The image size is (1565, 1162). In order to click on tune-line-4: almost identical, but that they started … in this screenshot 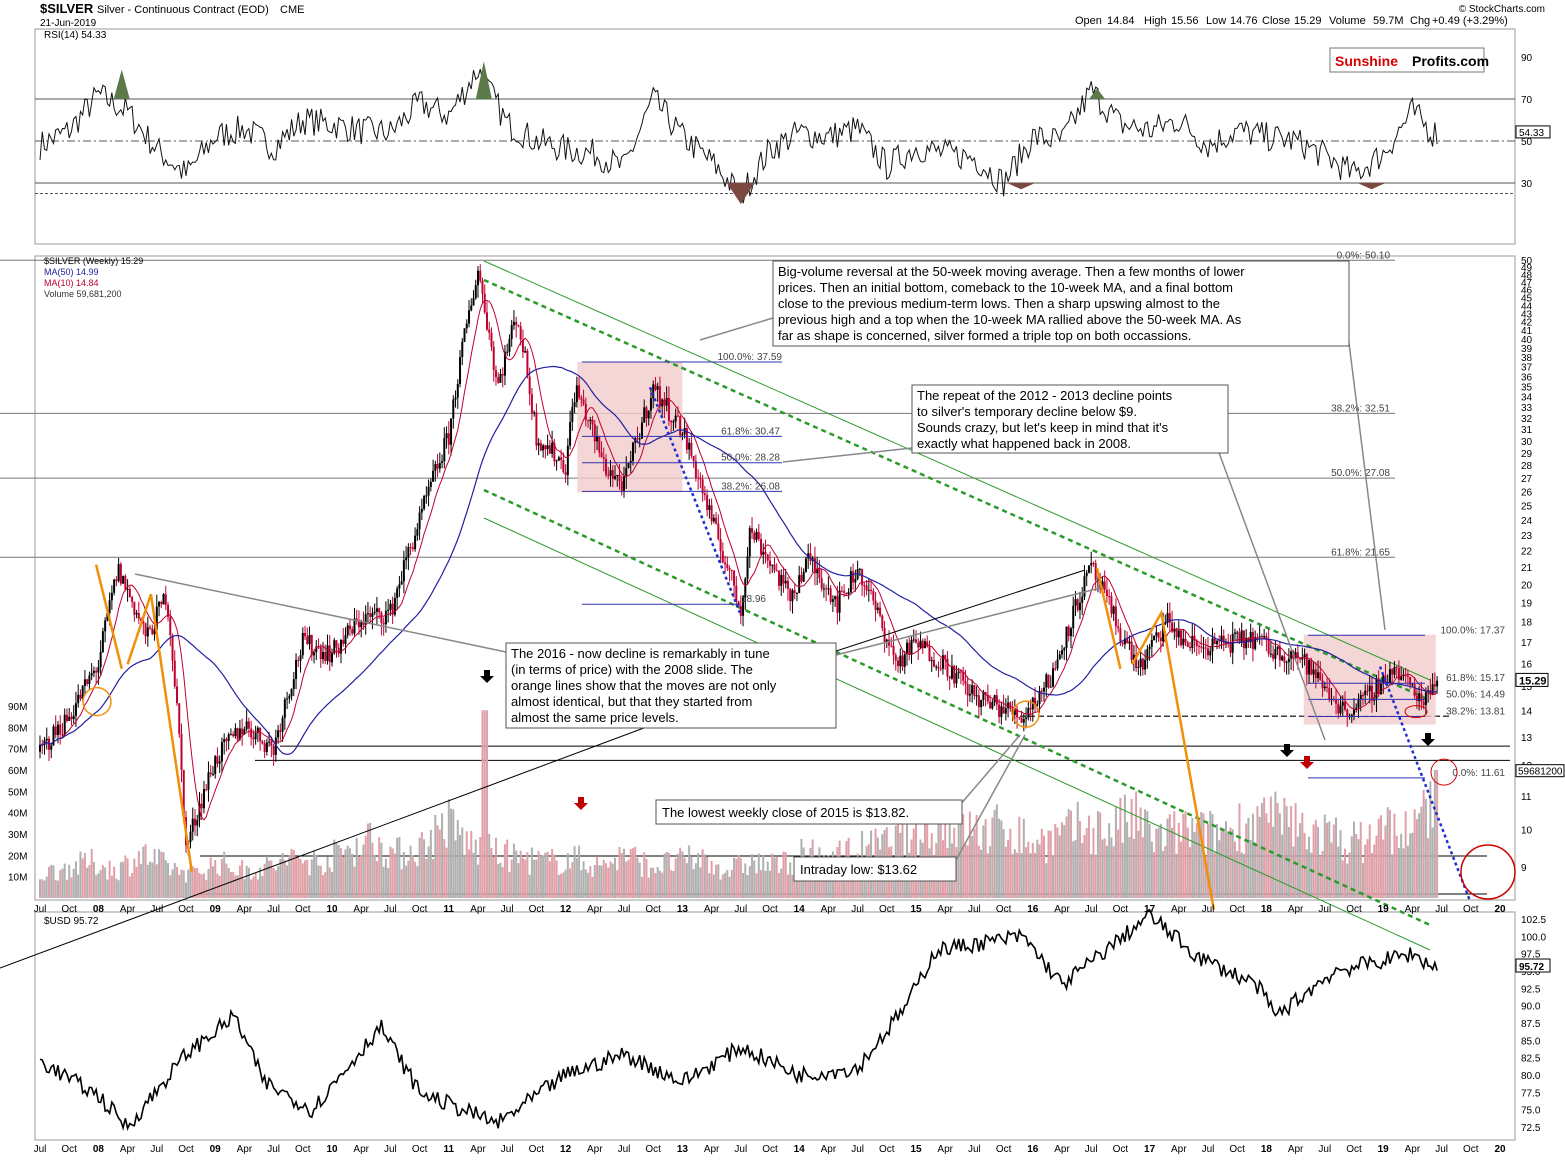, I will do `click(631, 701)`.